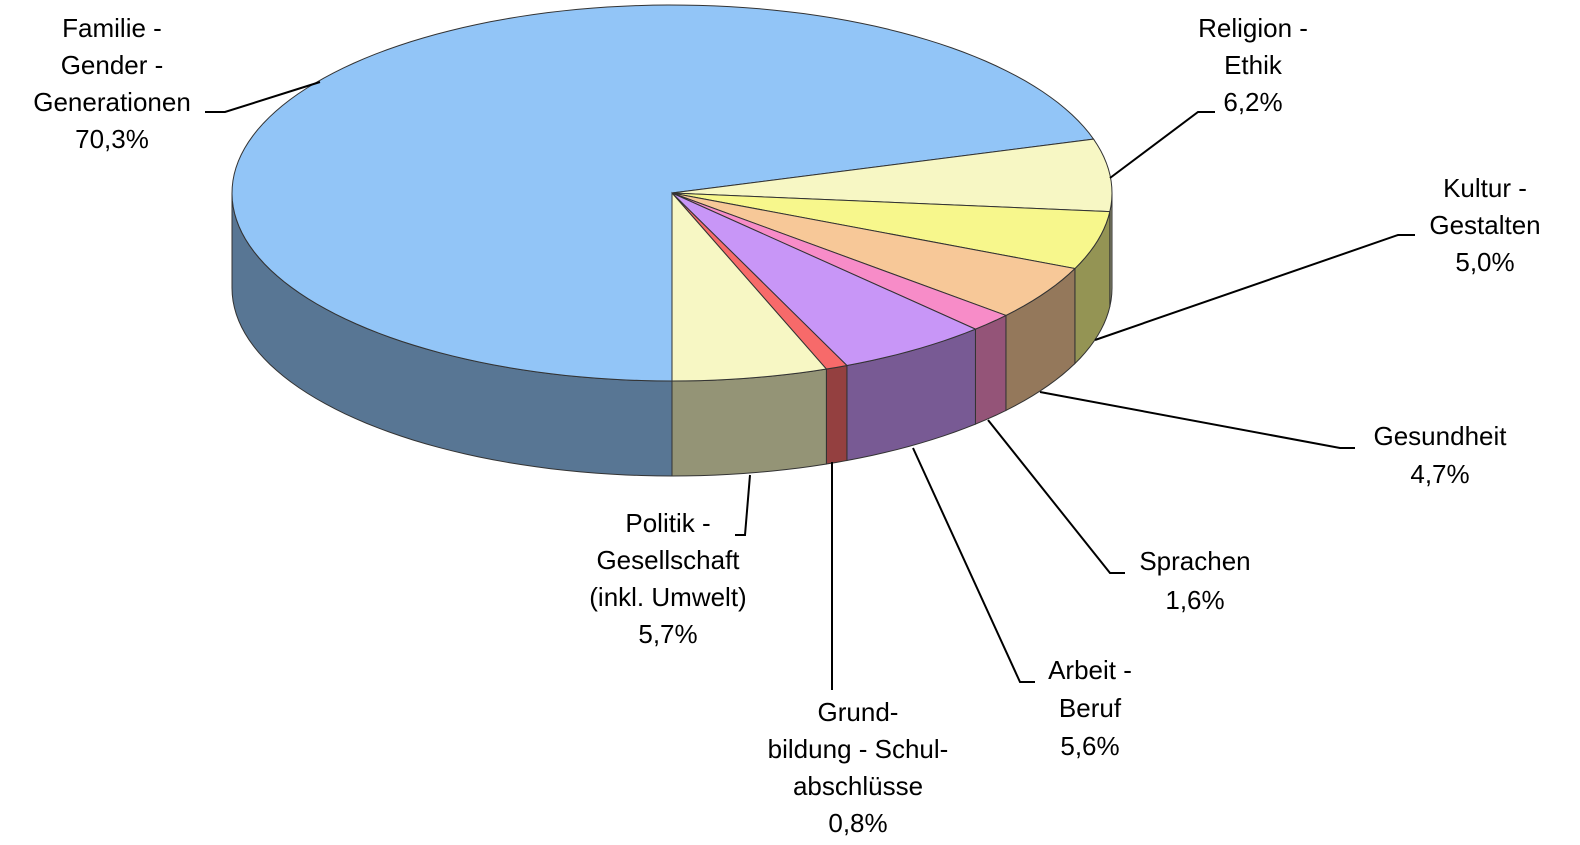  What do you see at coordinates (1484, 262) in the screenshot?
I see `value-label: 5,0%` at bounding box center [1484, 262].